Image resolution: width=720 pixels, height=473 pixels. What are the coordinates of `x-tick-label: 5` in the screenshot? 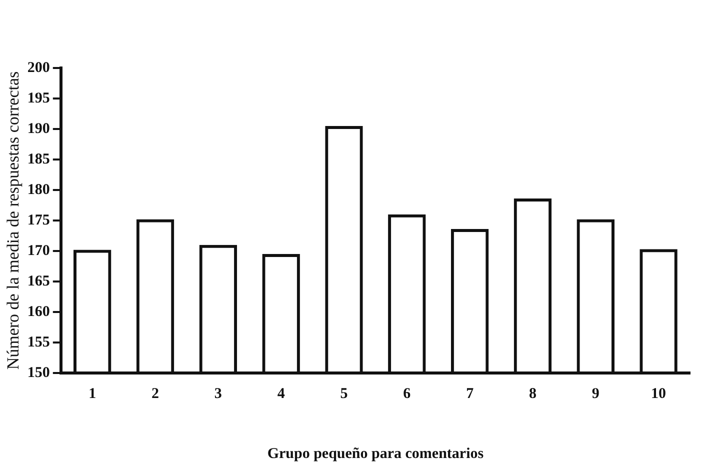 It's located at (344, 394).